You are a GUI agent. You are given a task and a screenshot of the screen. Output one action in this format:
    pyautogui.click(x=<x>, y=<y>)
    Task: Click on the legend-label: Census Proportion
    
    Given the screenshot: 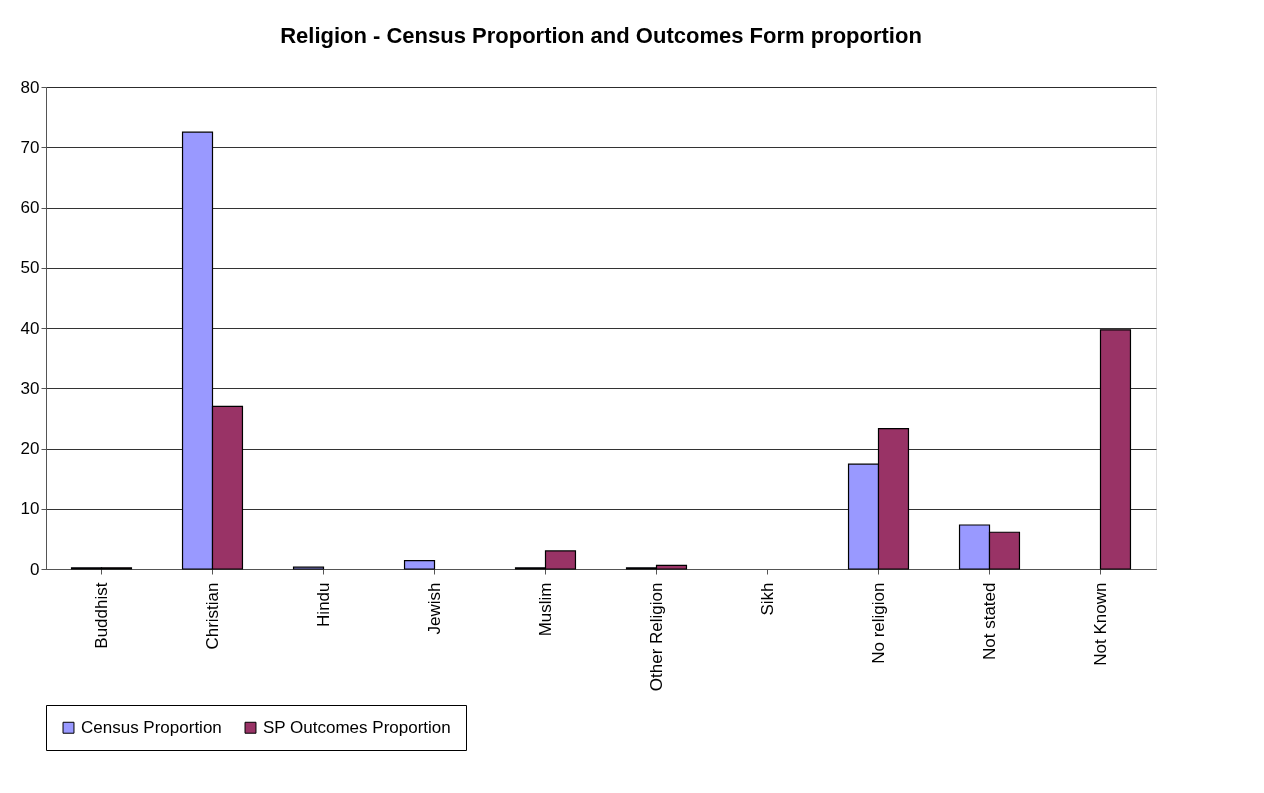 What is the action you would take?
    pyautogui.click(x=151, y=727)
    